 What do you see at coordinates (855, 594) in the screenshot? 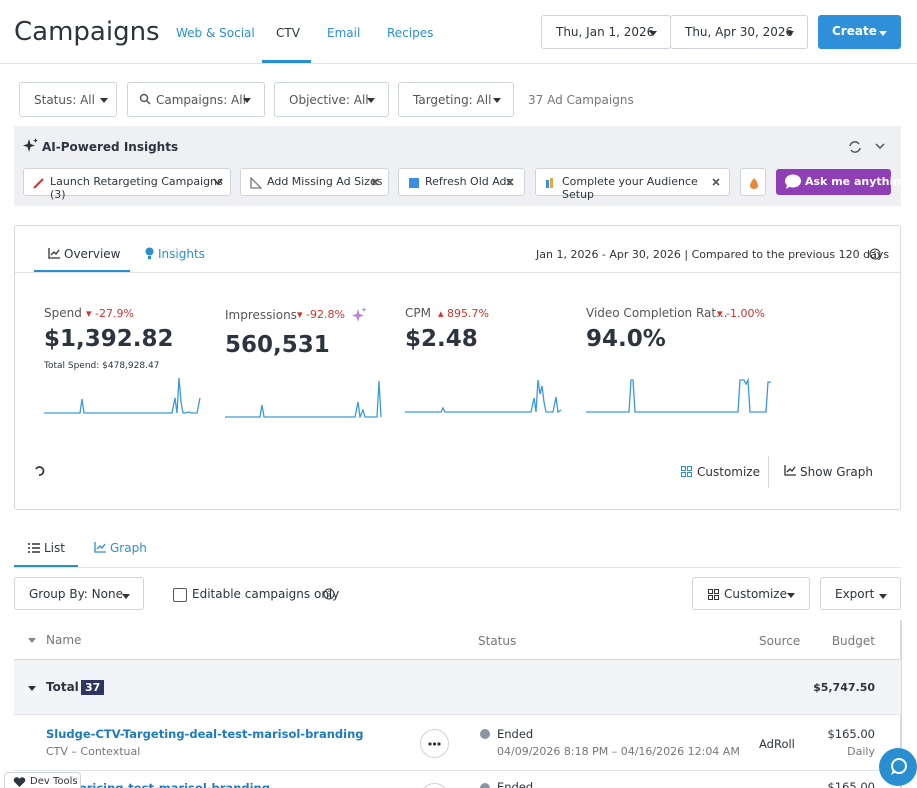
I see `export-text: Export` at bounding box center [855, 594].